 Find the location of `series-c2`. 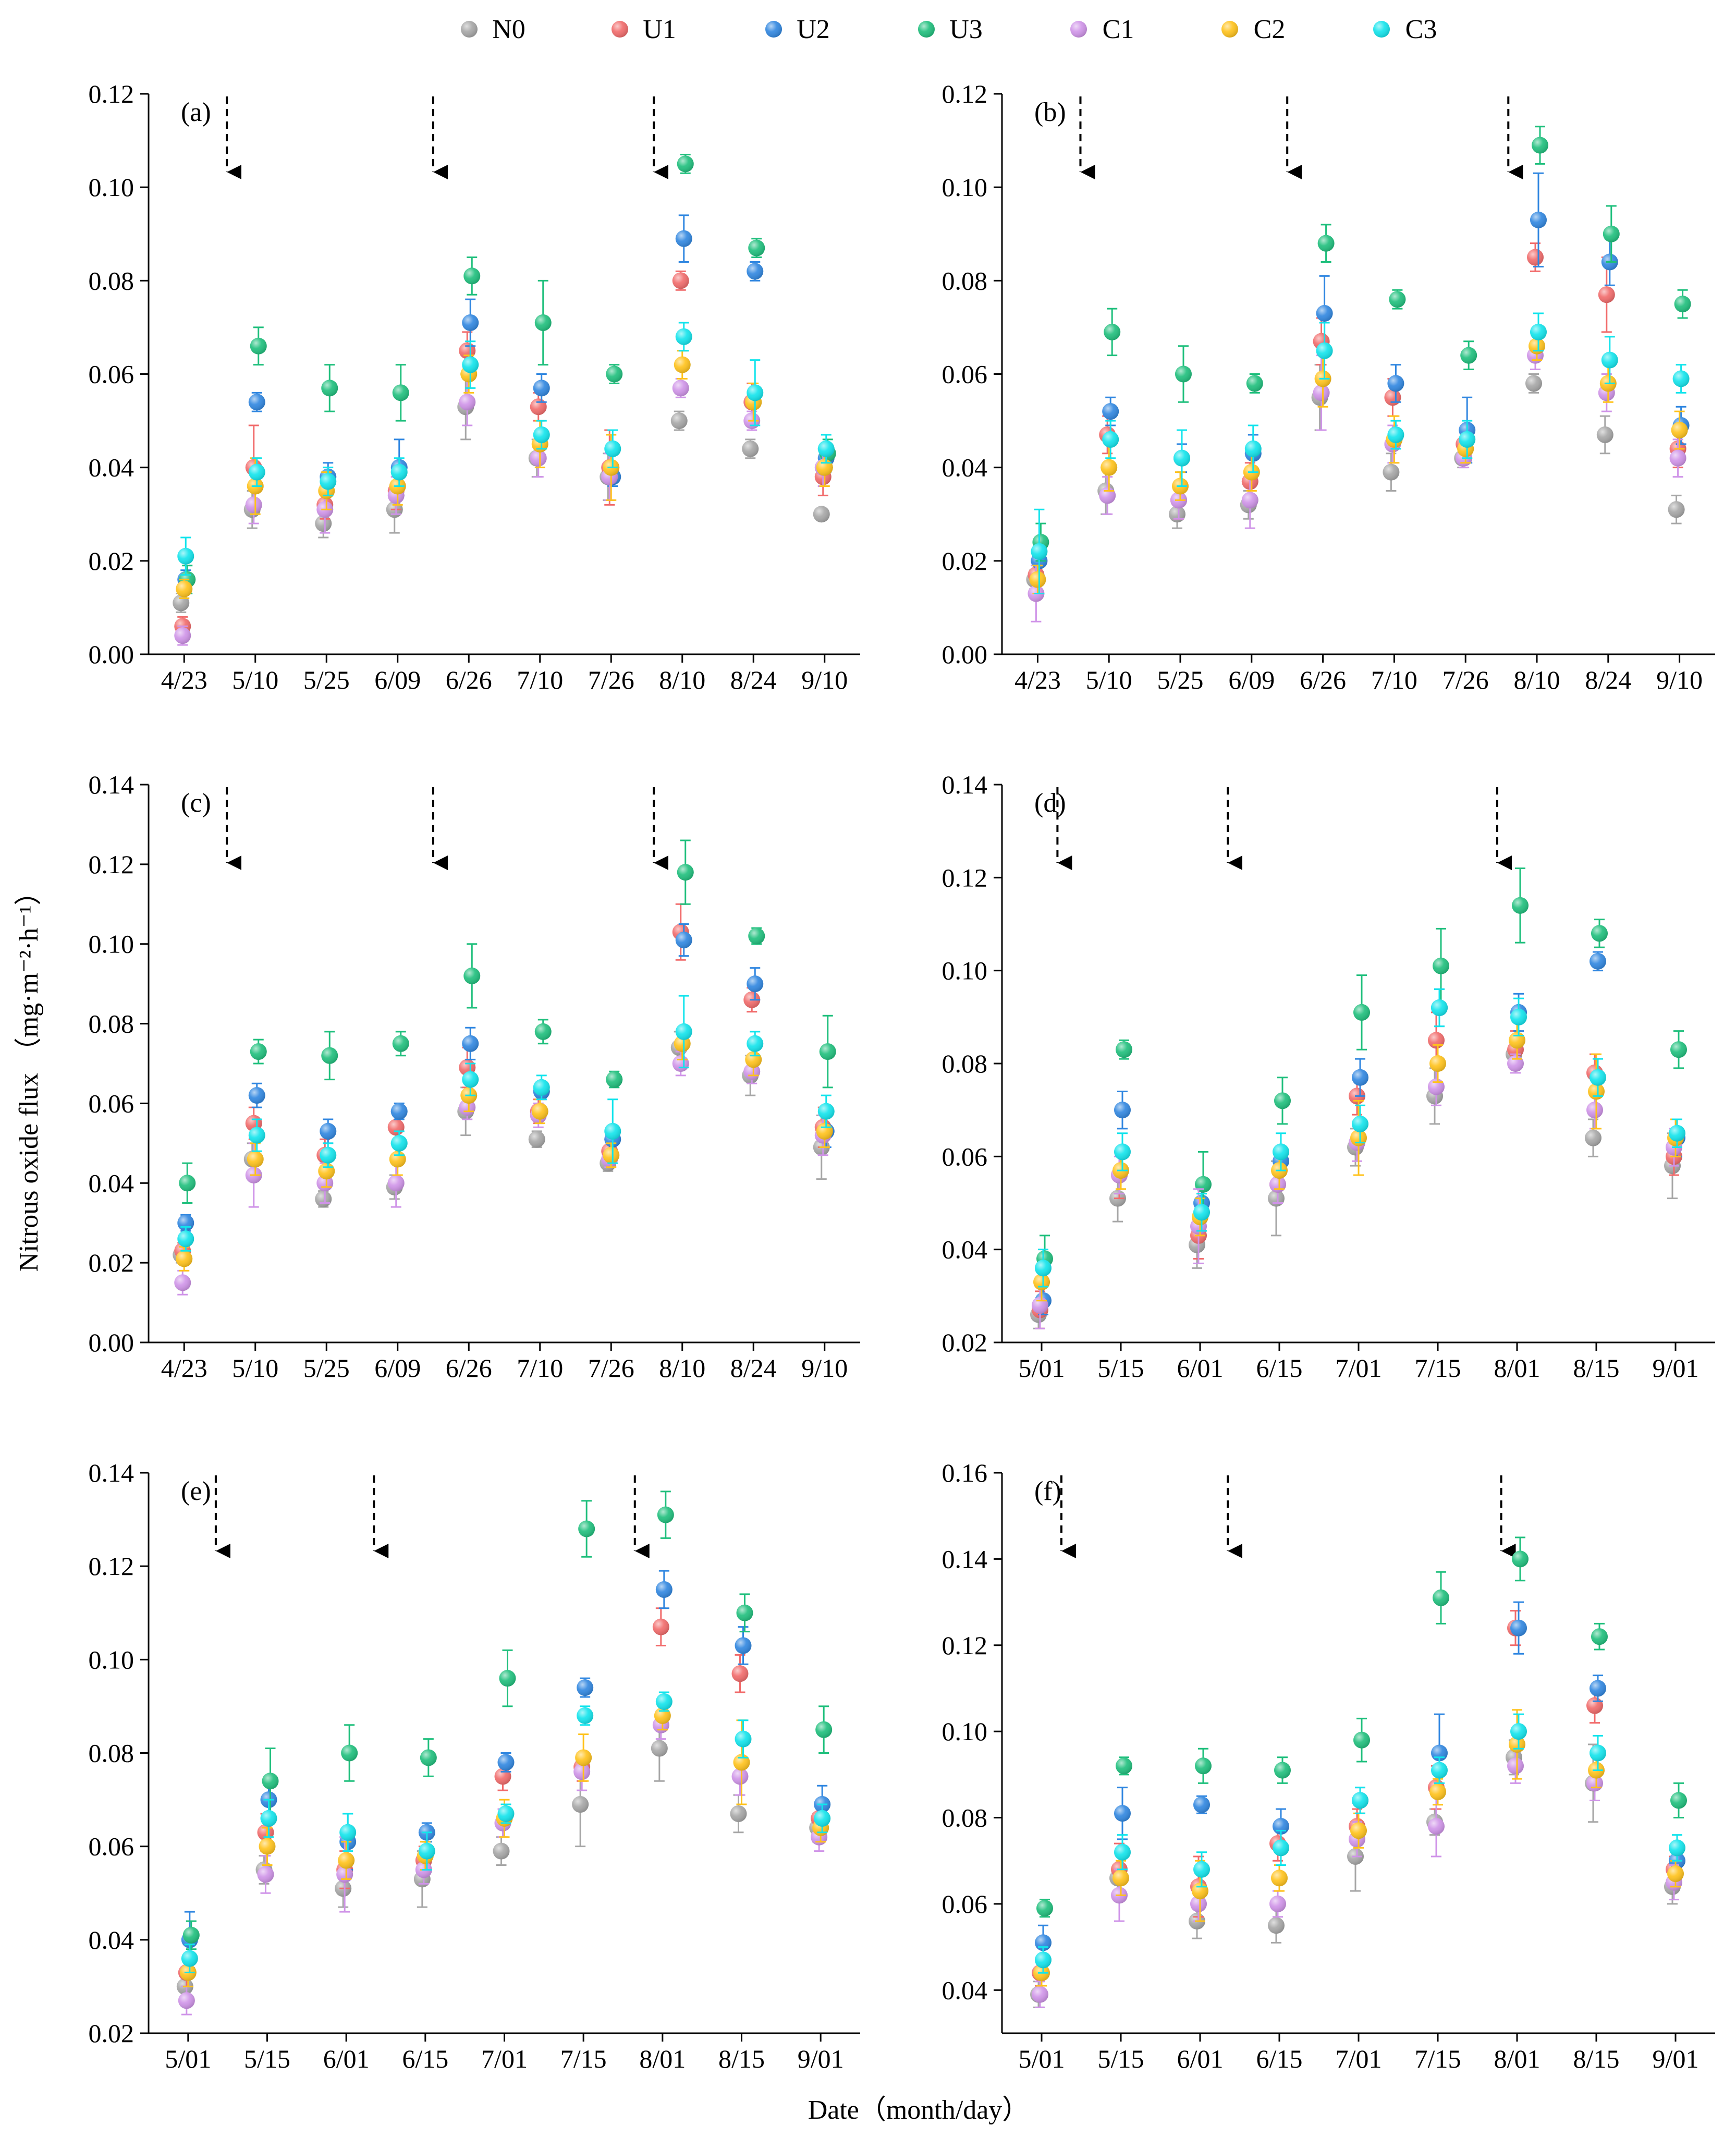

series-c2 is located at coordinates (1358, 1161).